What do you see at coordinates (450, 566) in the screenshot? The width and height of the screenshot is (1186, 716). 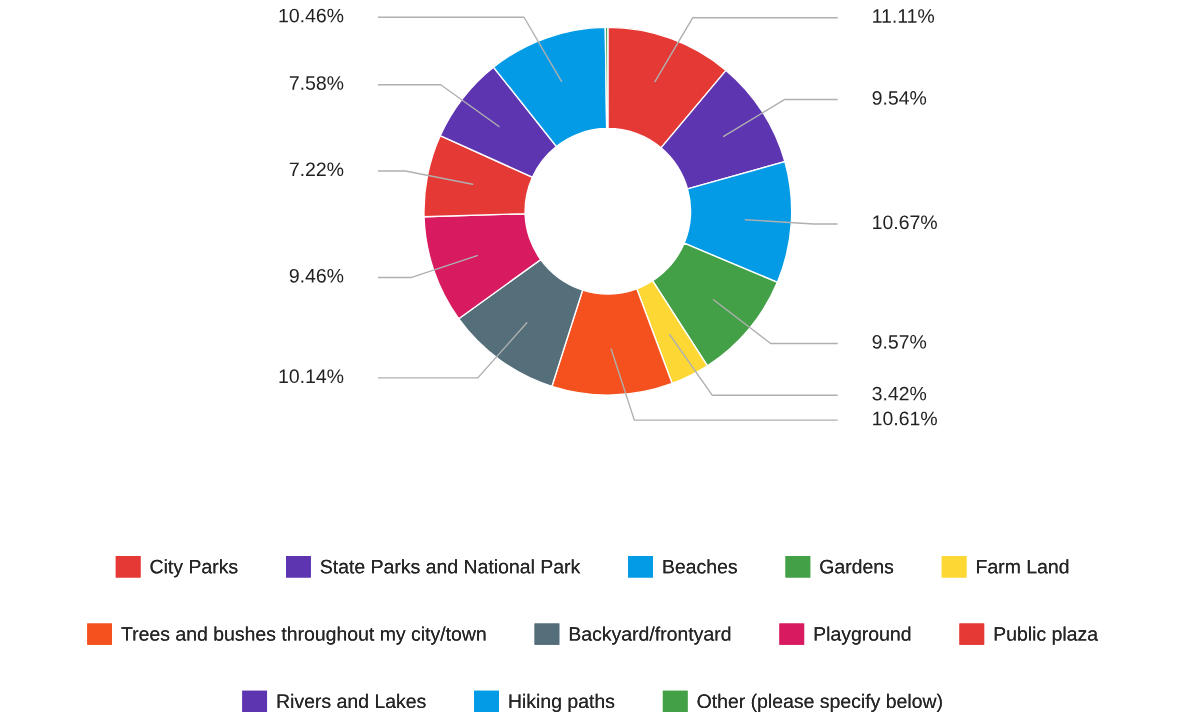 I see `legend-label: State Parks and National Park` at bounding box center [450, 566].